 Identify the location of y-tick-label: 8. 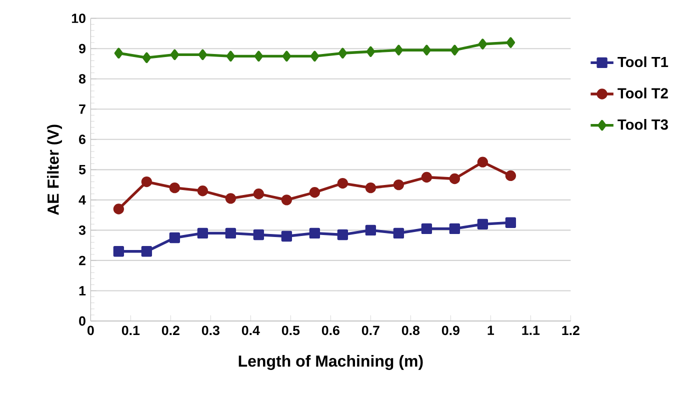
(82, 79).